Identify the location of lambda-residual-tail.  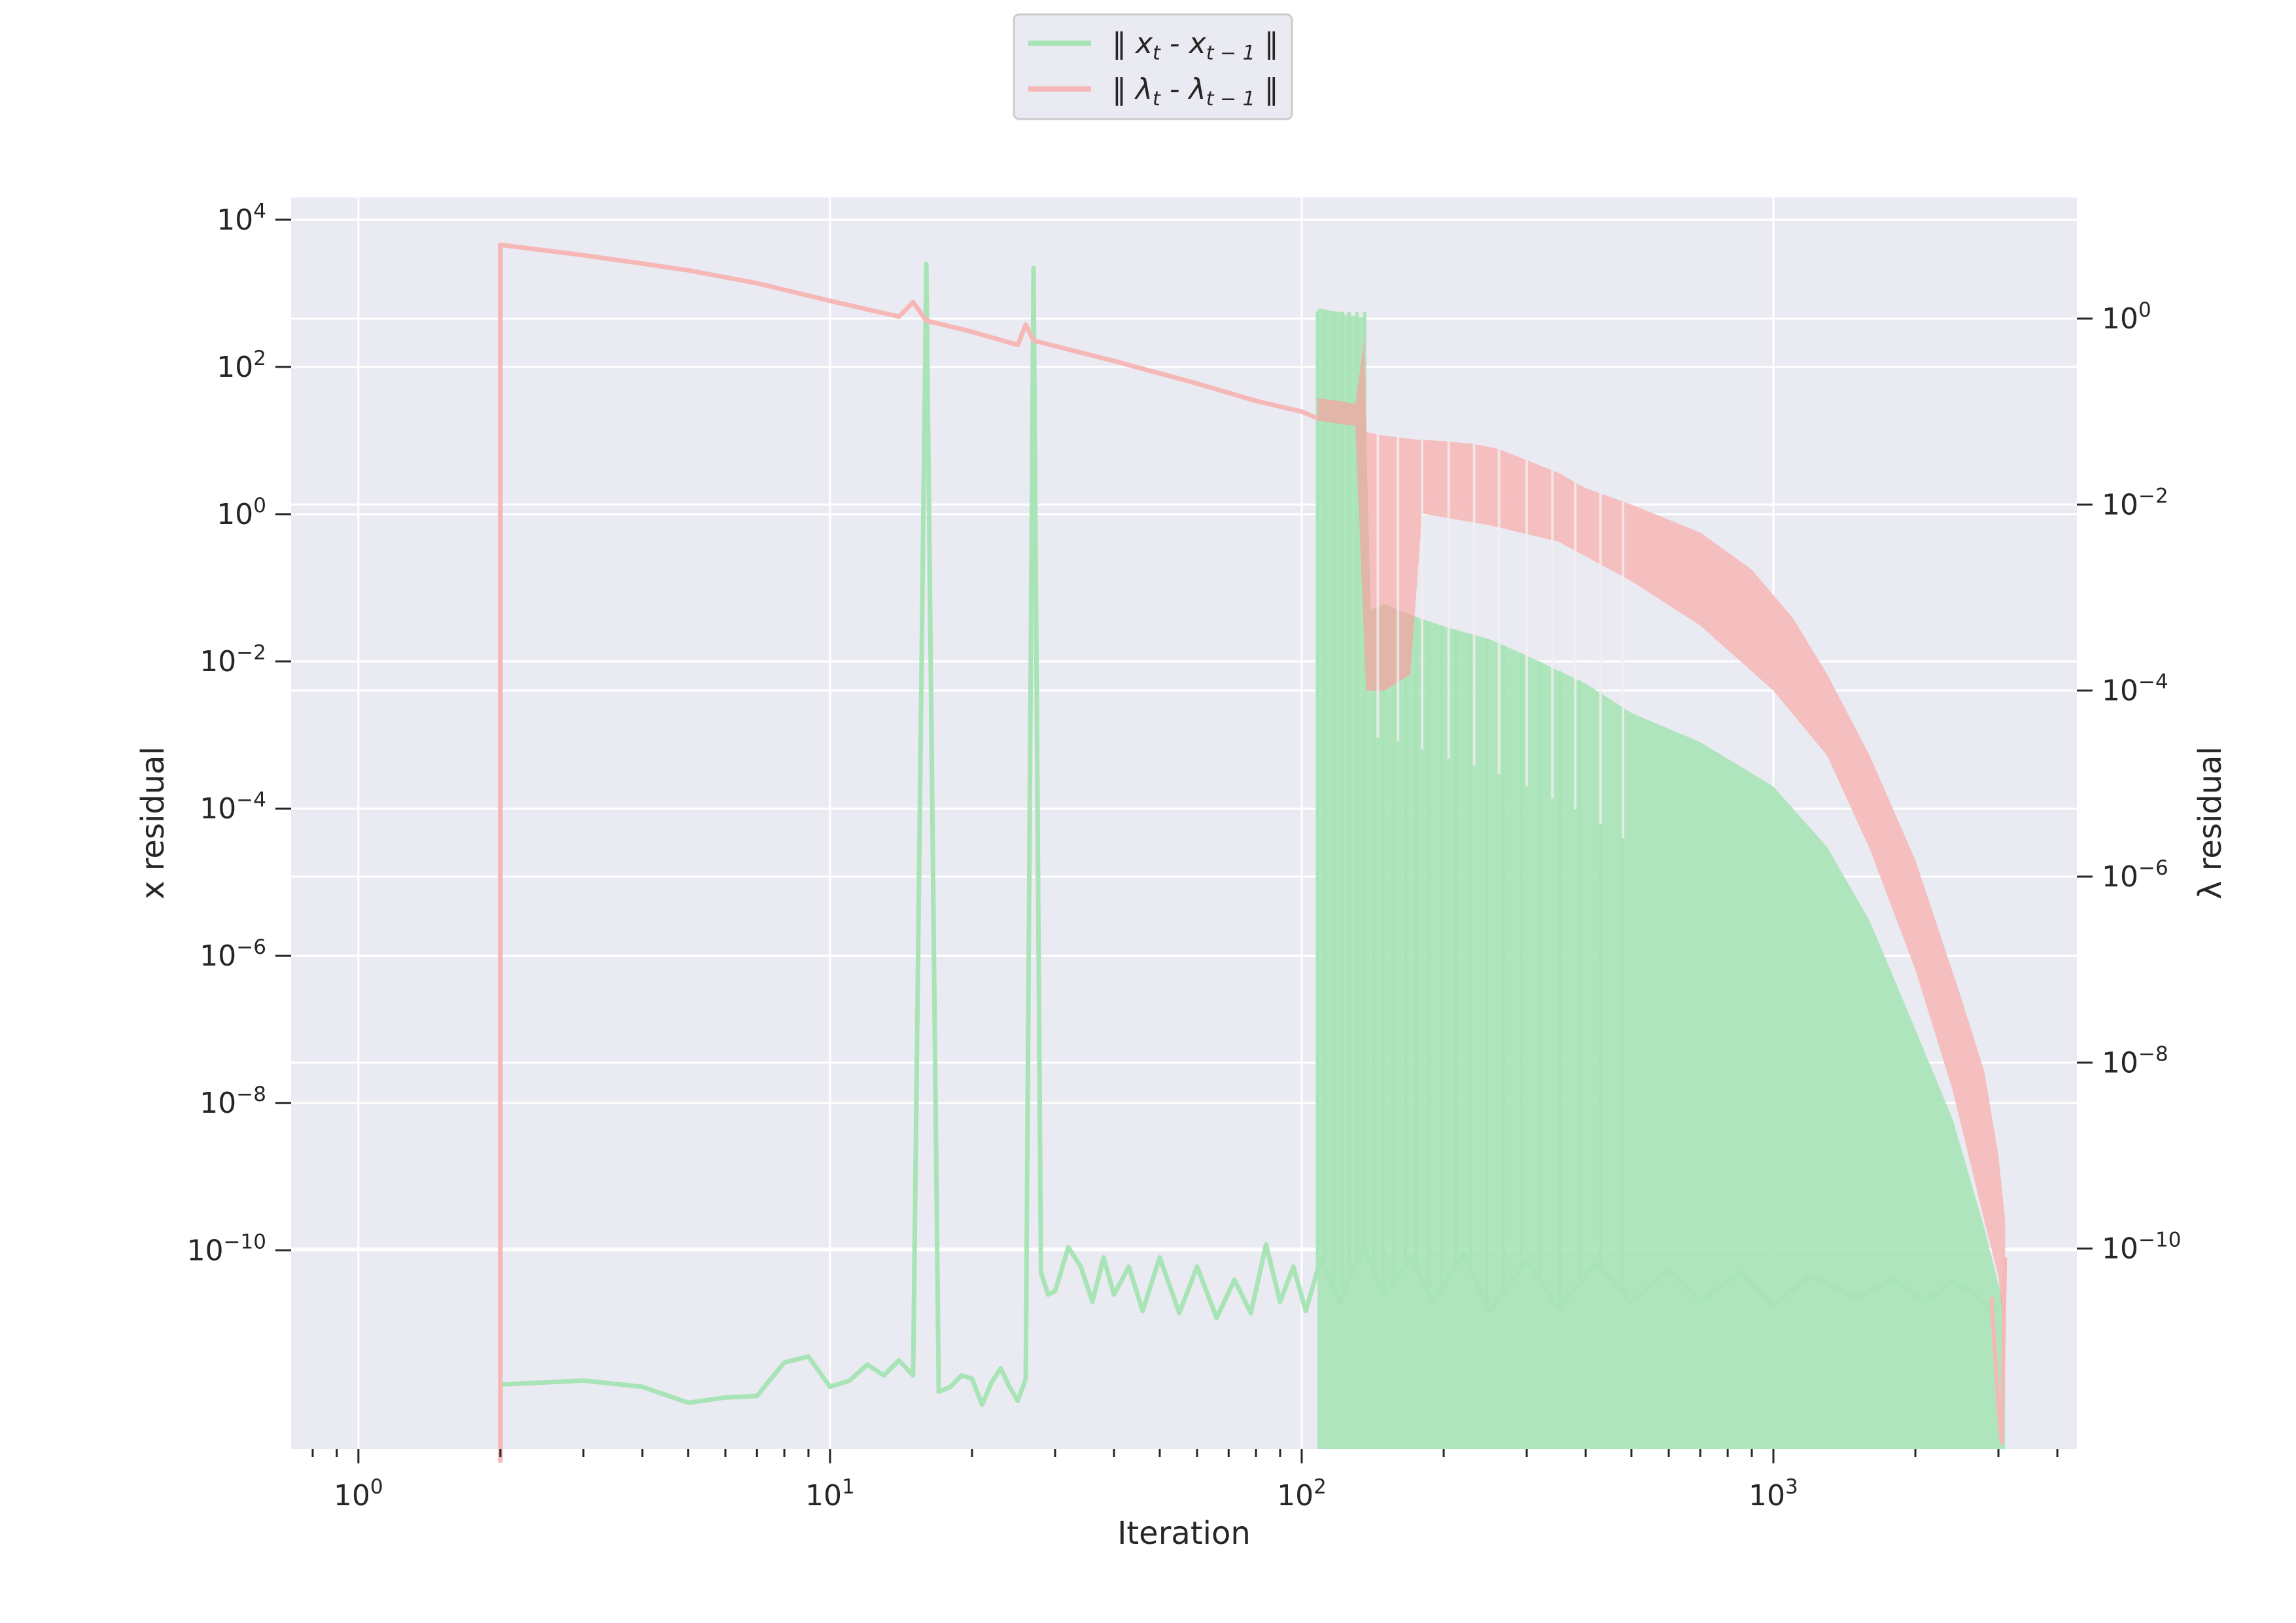
(1998, 1350).